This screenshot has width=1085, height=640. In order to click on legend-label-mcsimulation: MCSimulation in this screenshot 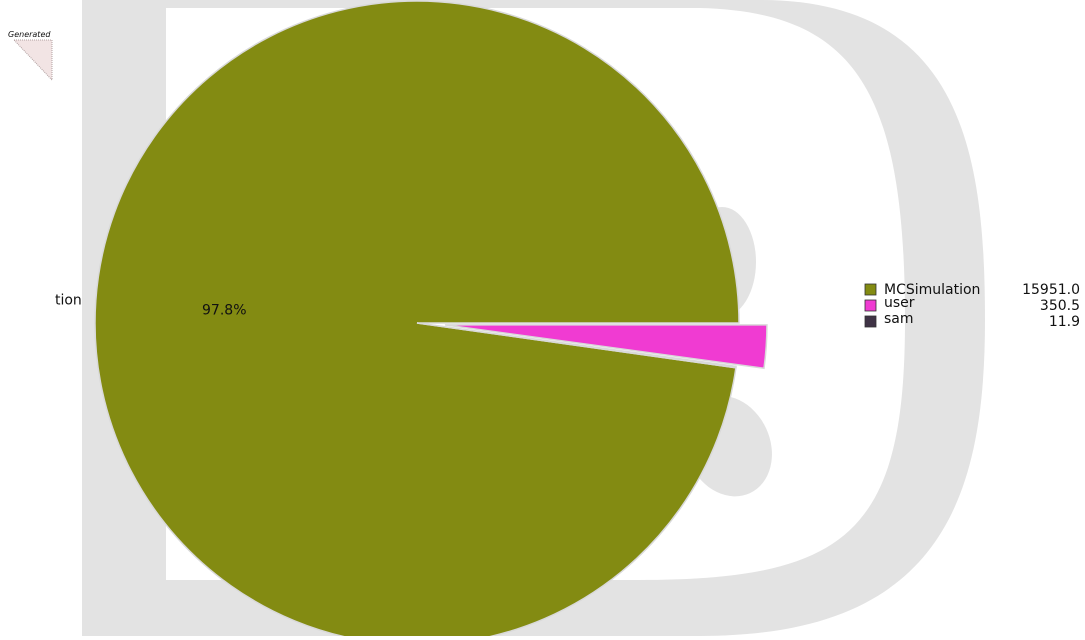, I will do `click(932, 290)`.